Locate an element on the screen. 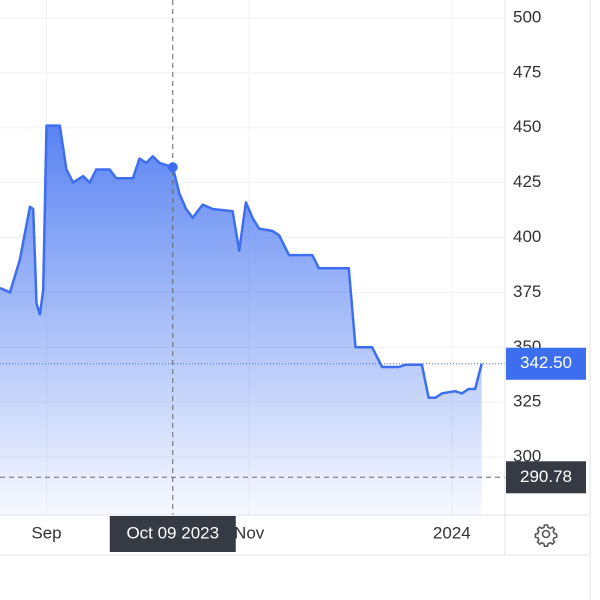  x-tick-label: 2024 is located at coordinates (452, 532).